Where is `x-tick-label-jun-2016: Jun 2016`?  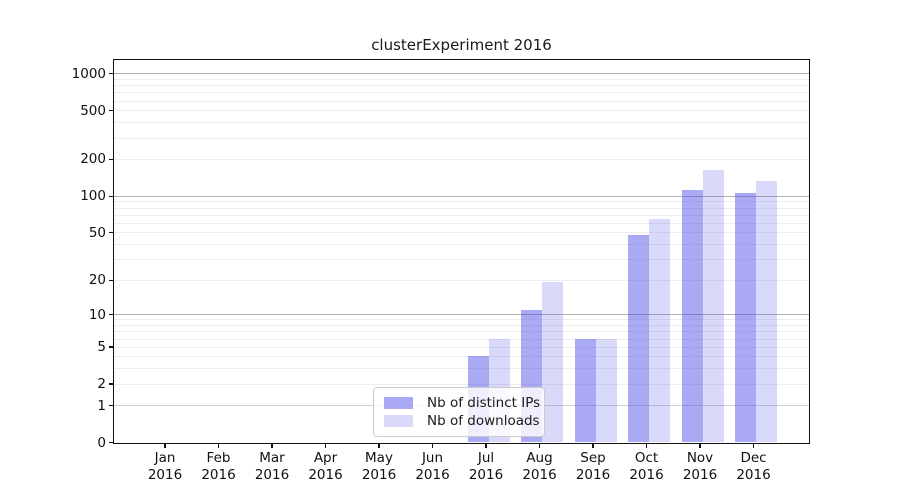 x-tick-label-jun-2016: Jun 2016 is located at coordinates (433, 467).